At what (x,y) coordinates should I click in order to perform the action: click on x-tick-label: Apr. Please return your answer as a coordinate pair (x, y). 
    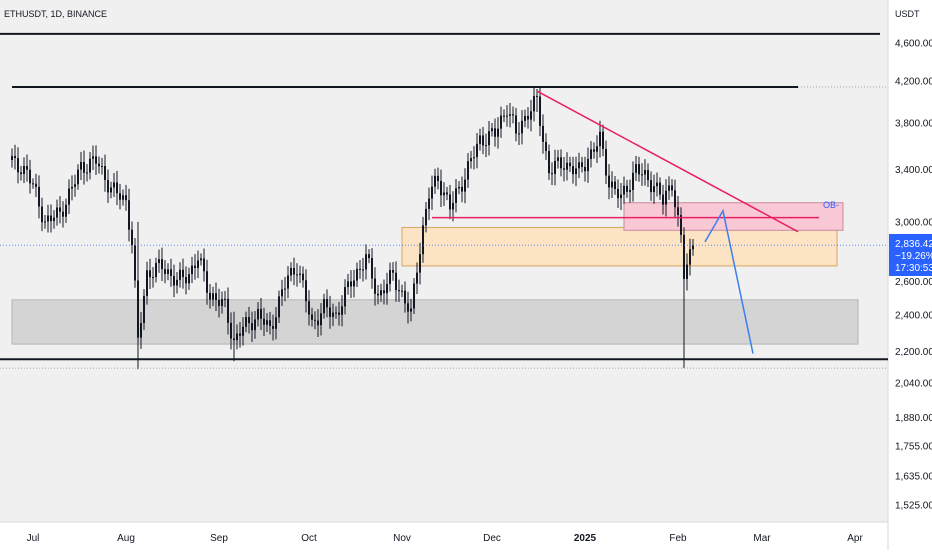
    Looking at the image, I should click on (855, 538).